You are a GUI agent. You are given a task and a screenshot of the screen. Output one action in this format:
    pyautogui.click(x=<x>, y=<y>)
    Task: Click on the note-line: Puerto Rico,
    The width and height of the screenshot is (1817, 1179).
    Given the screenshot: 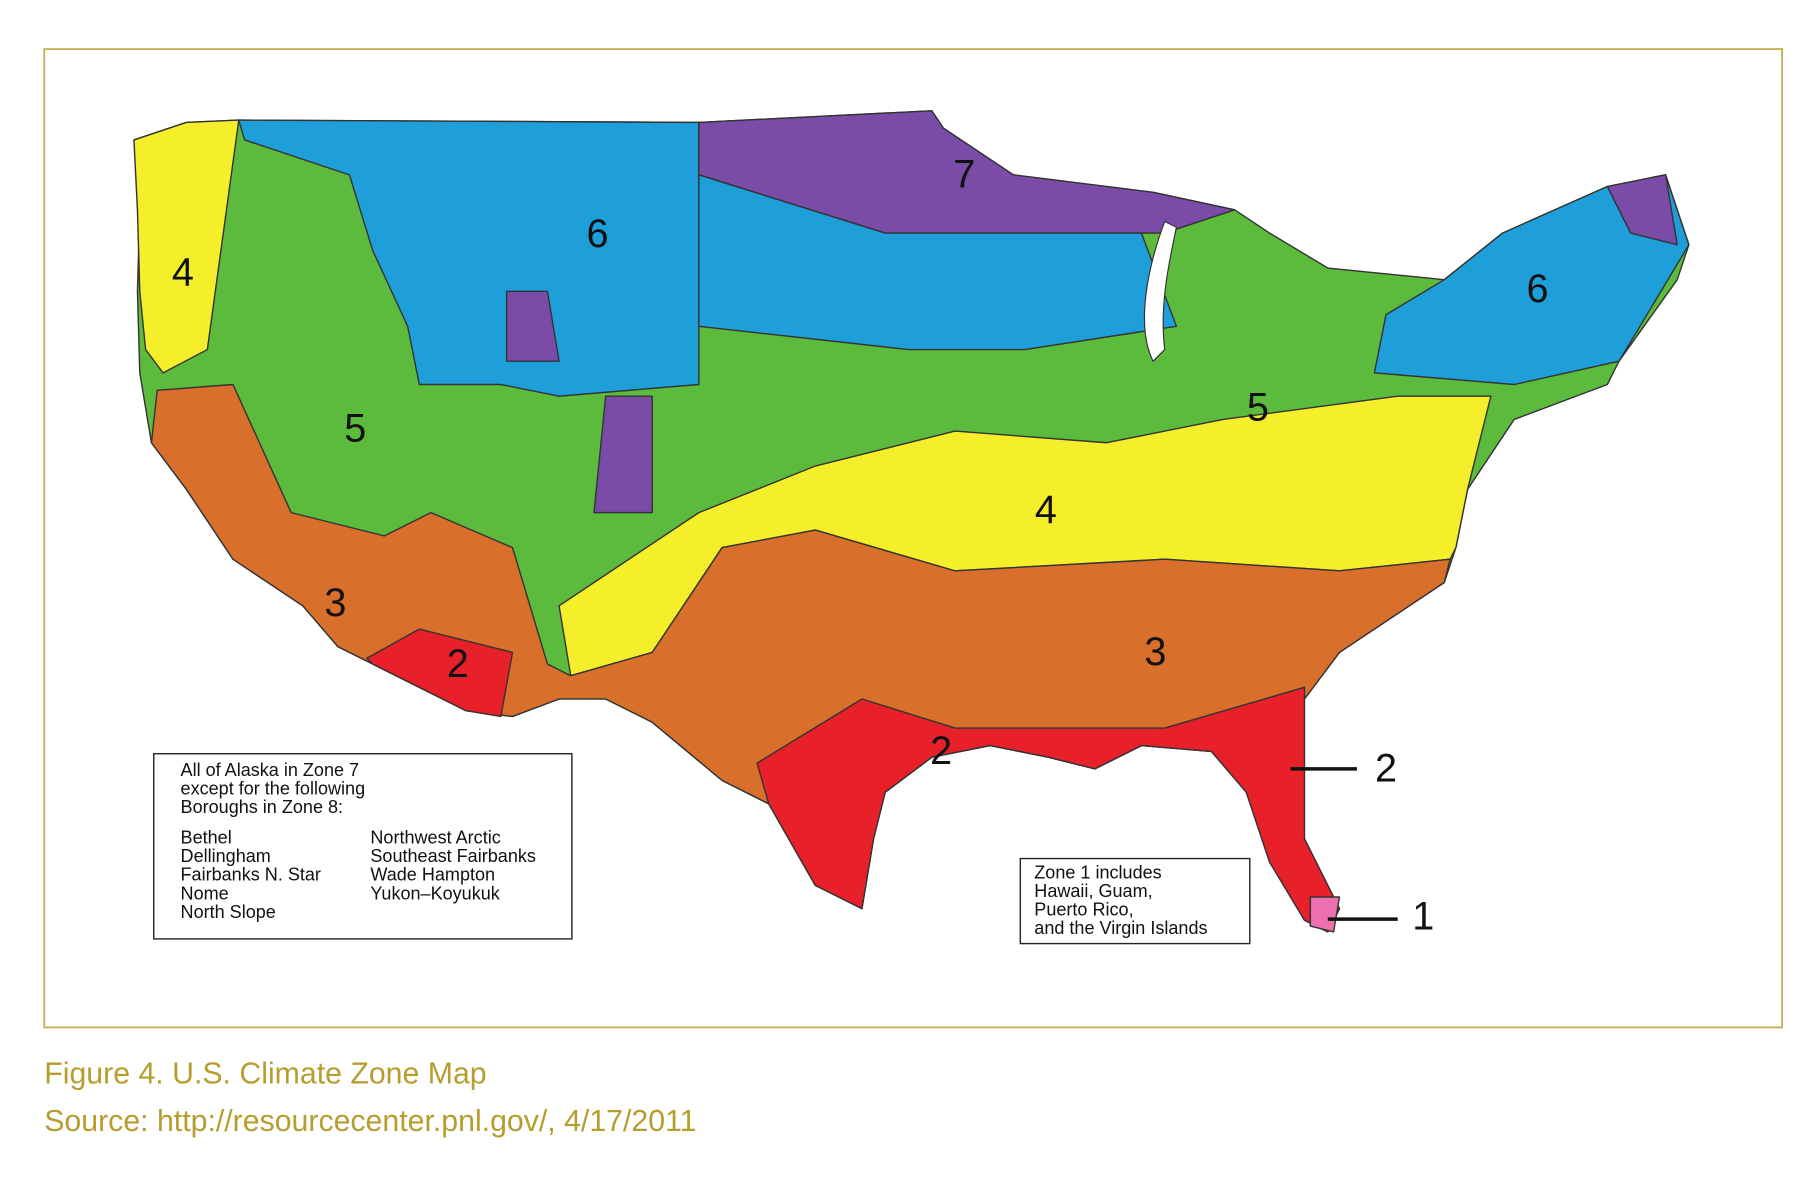 What is the action you would take?
    pyautogui.click(x=1083, y=910)
    